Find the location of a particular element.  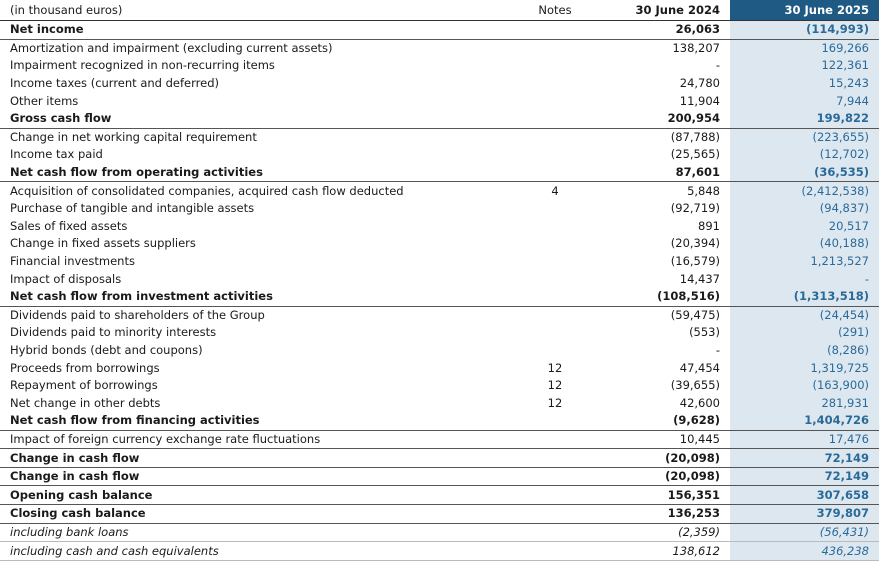

value-2025: 15,243 is located at coordinates (804, 83).